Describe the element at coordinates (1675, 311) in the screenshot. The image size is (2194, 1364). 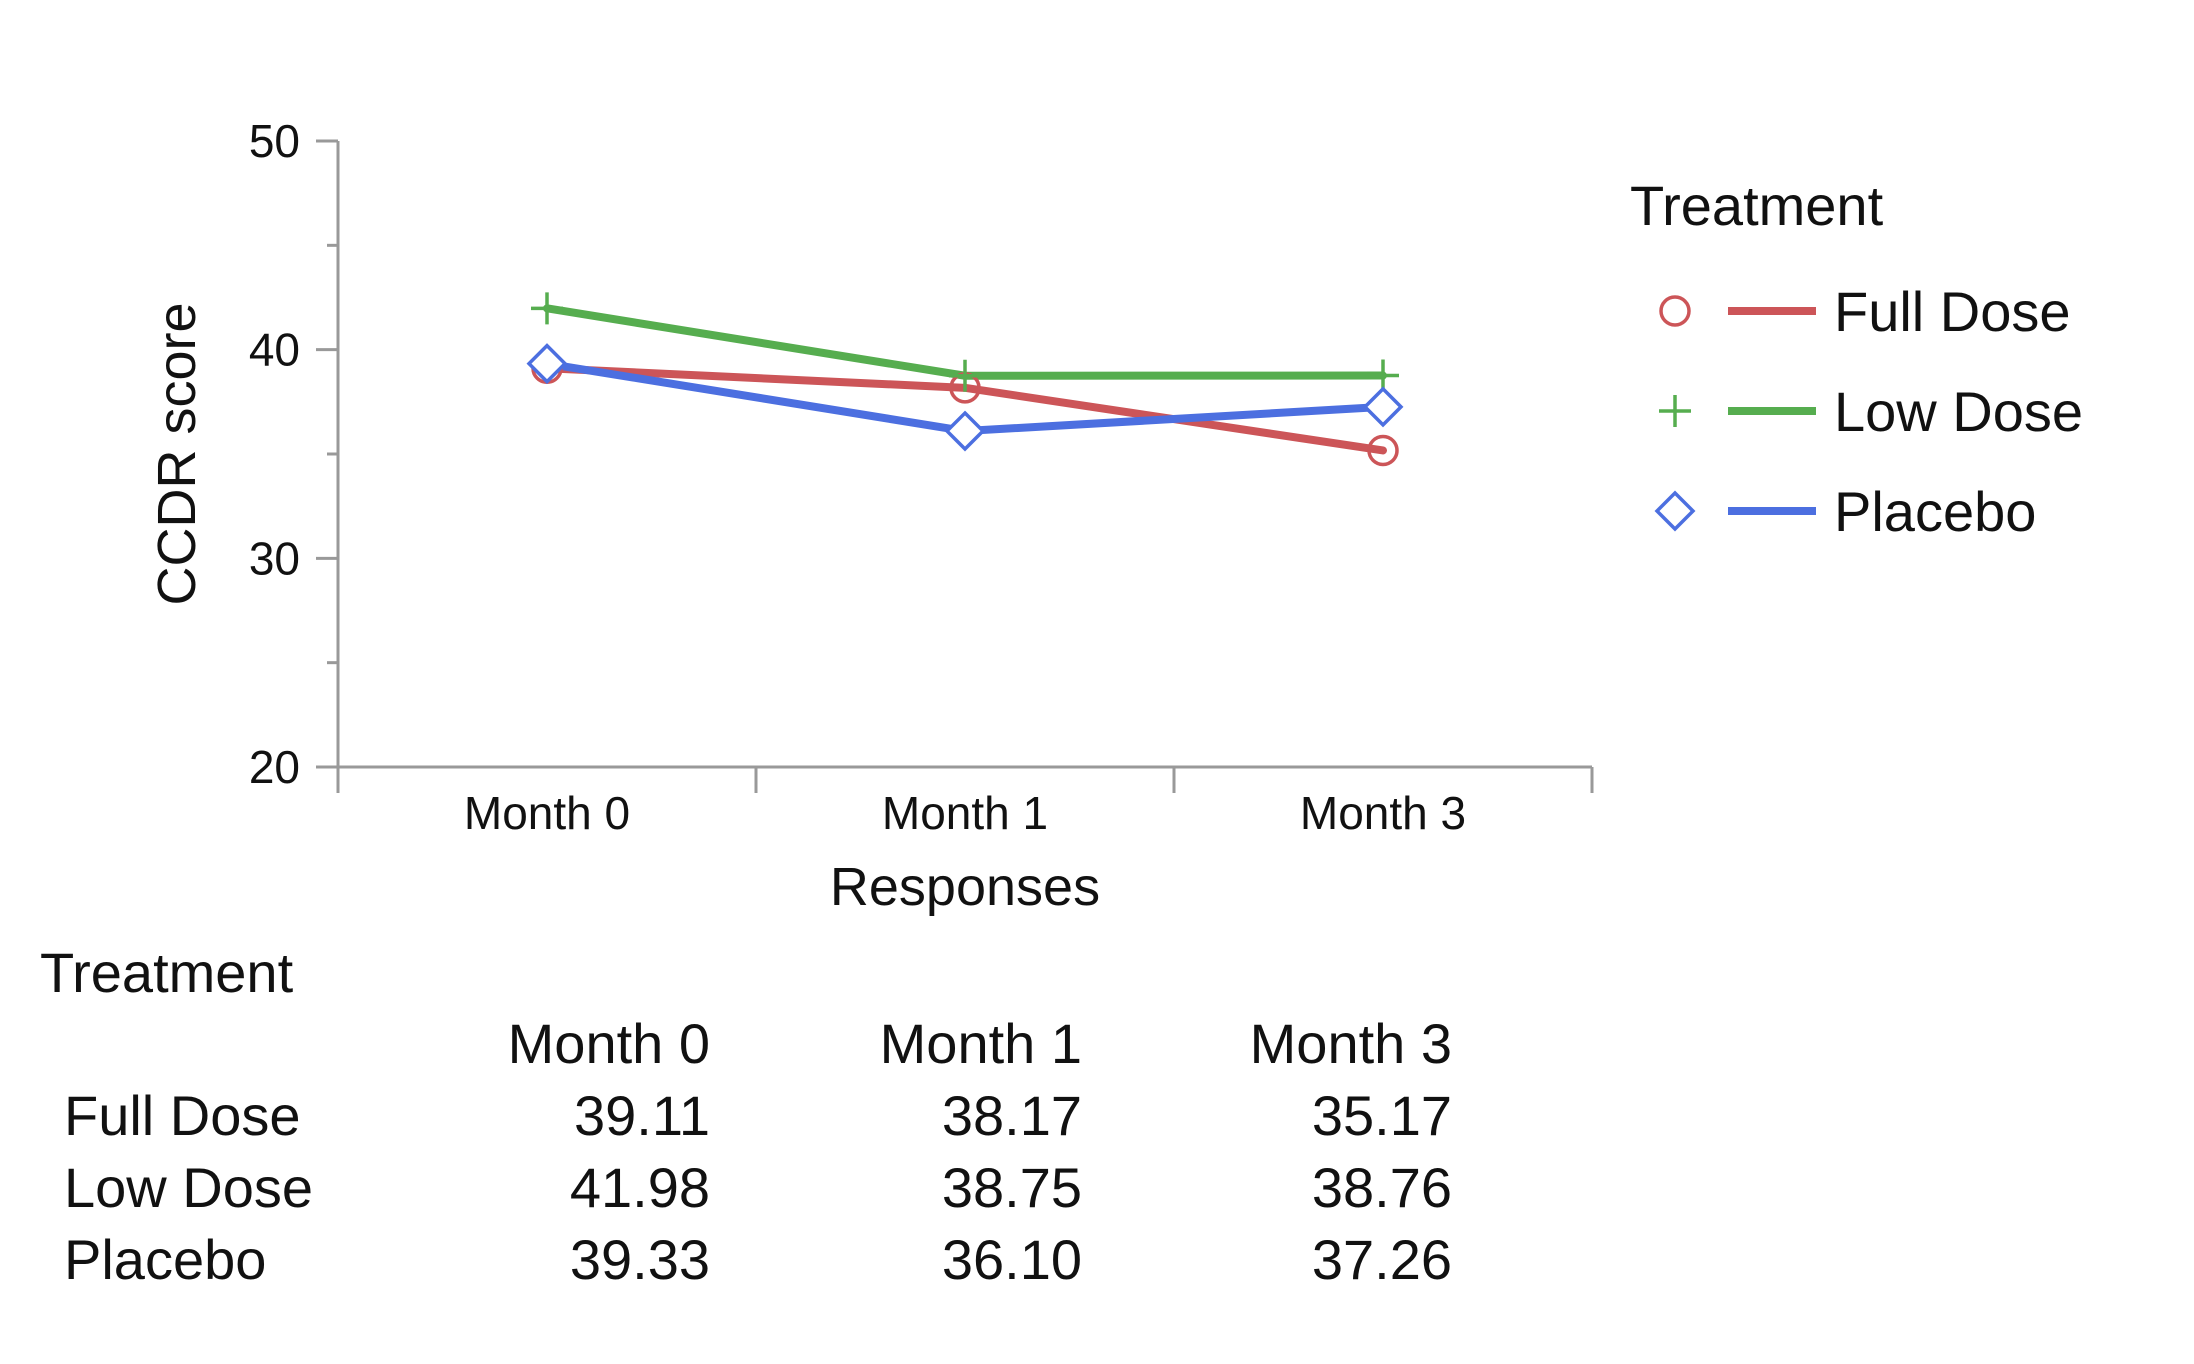
I see `legend-full-dose-circle-marker` at that location.